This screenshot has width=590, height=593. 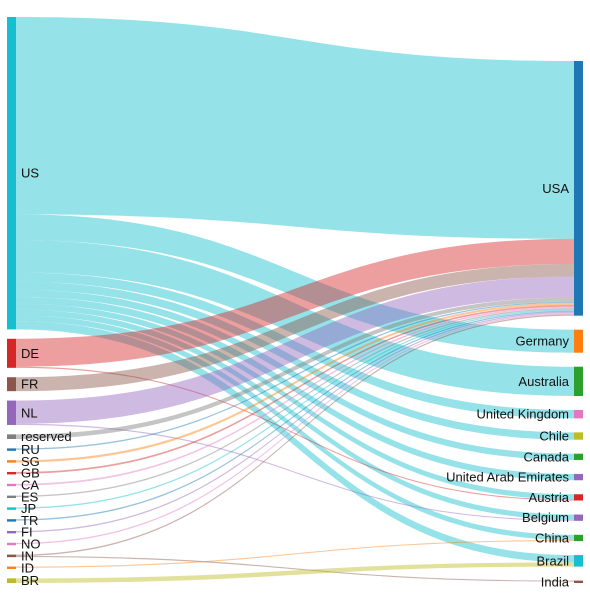 I want to click on source-node-jp, so click(x=11, y=508).